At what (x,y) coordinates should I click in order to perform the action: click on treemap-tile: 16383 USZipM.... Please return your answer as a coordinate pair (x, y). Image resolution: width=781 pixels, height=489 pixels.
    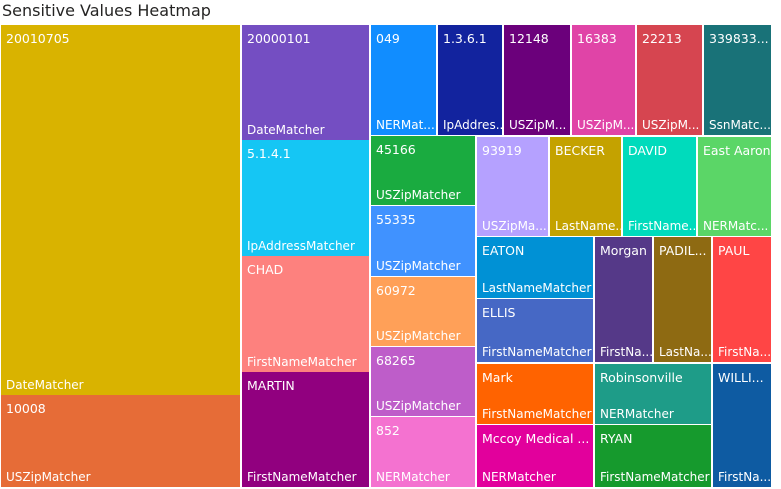
    Looking at the image, I should click on (603, 80).